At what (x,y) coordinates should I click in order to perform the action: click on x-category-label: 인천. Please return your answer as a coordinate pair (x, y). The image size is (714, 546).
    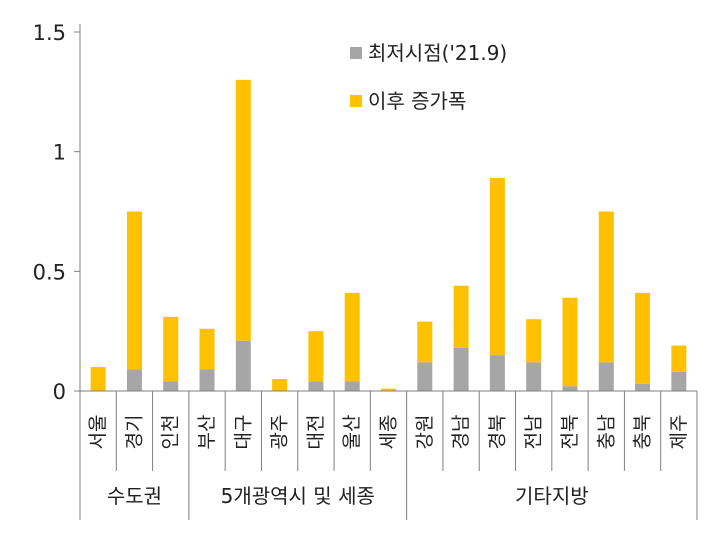
    Looking at the image, I should click on (171, 432).